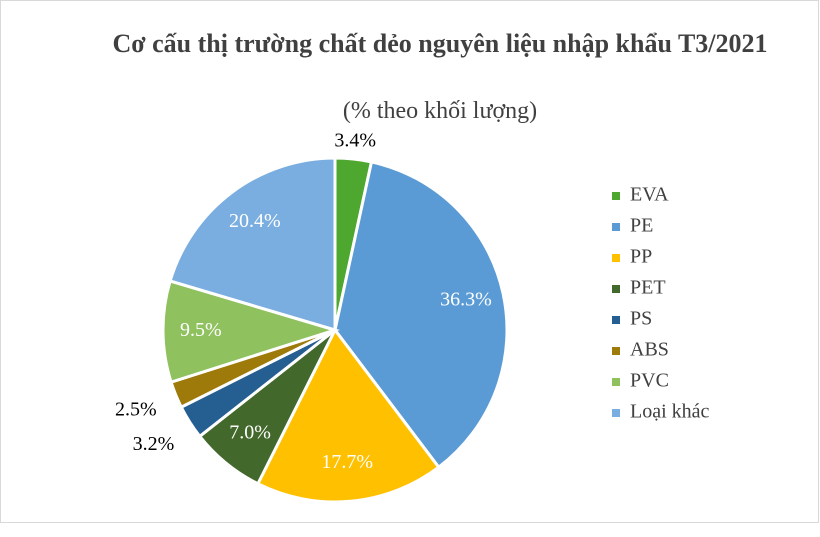 This screenshot has width=820, height=537. What do you see at coordinates (355, 140) in the screenshot?
I see `data-label: 3.4%` at bounding box center [355, 140].